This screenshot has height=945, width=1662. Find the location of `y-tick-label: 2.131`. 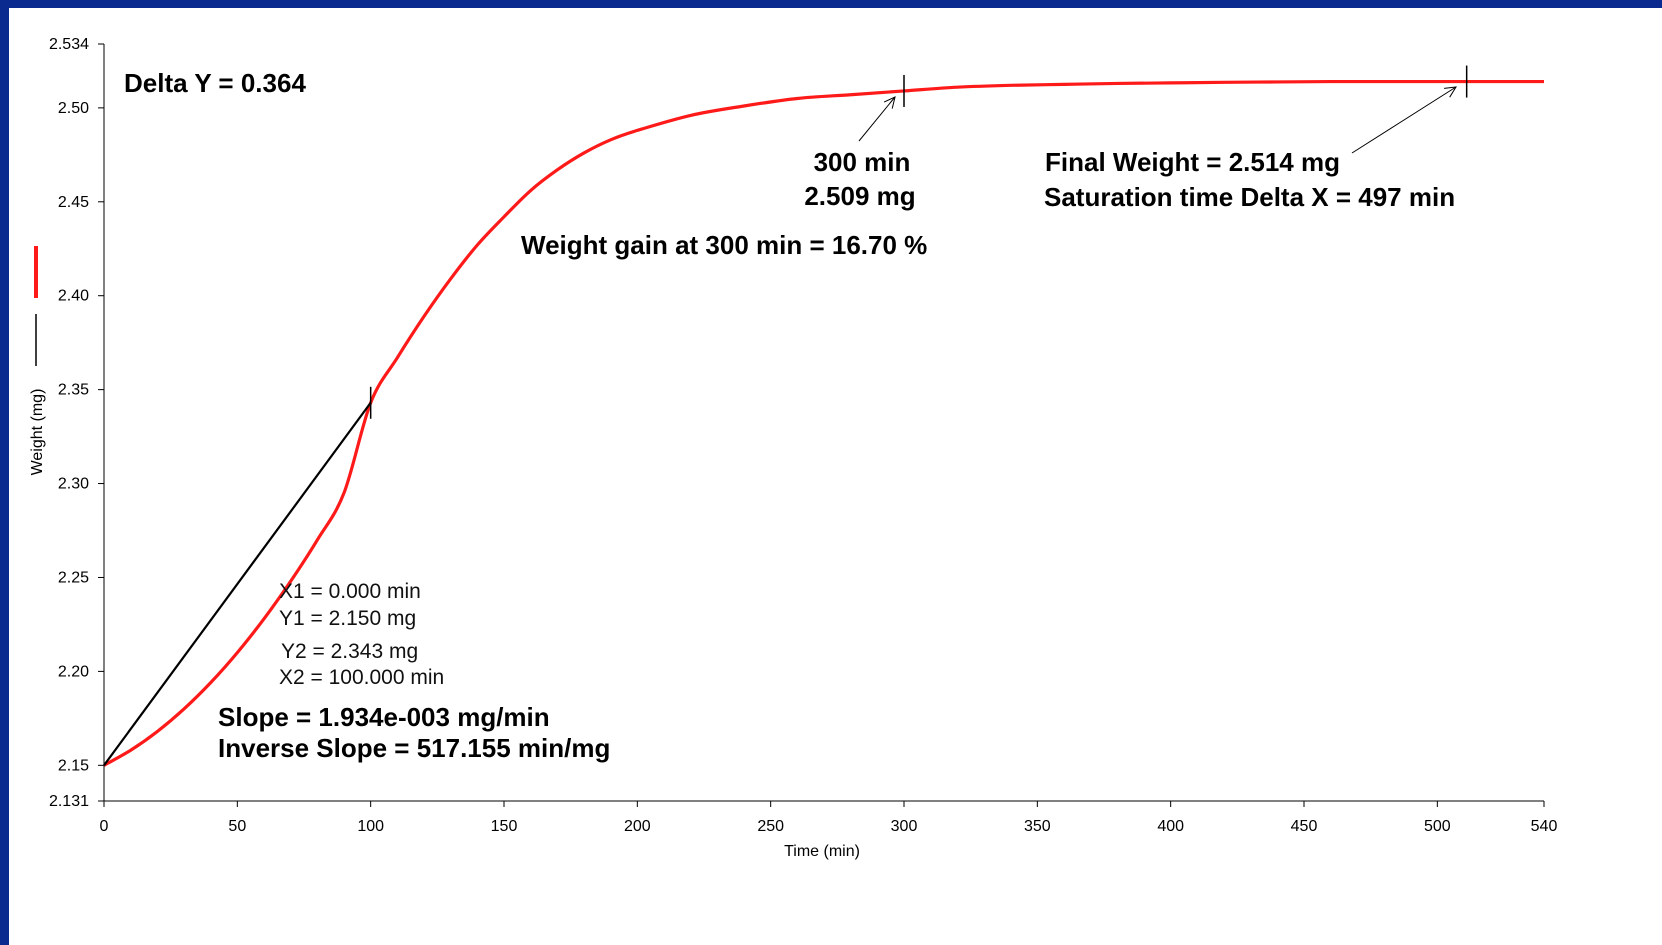

y-tick-label: 2.131 is located at coordinates (69, 801).